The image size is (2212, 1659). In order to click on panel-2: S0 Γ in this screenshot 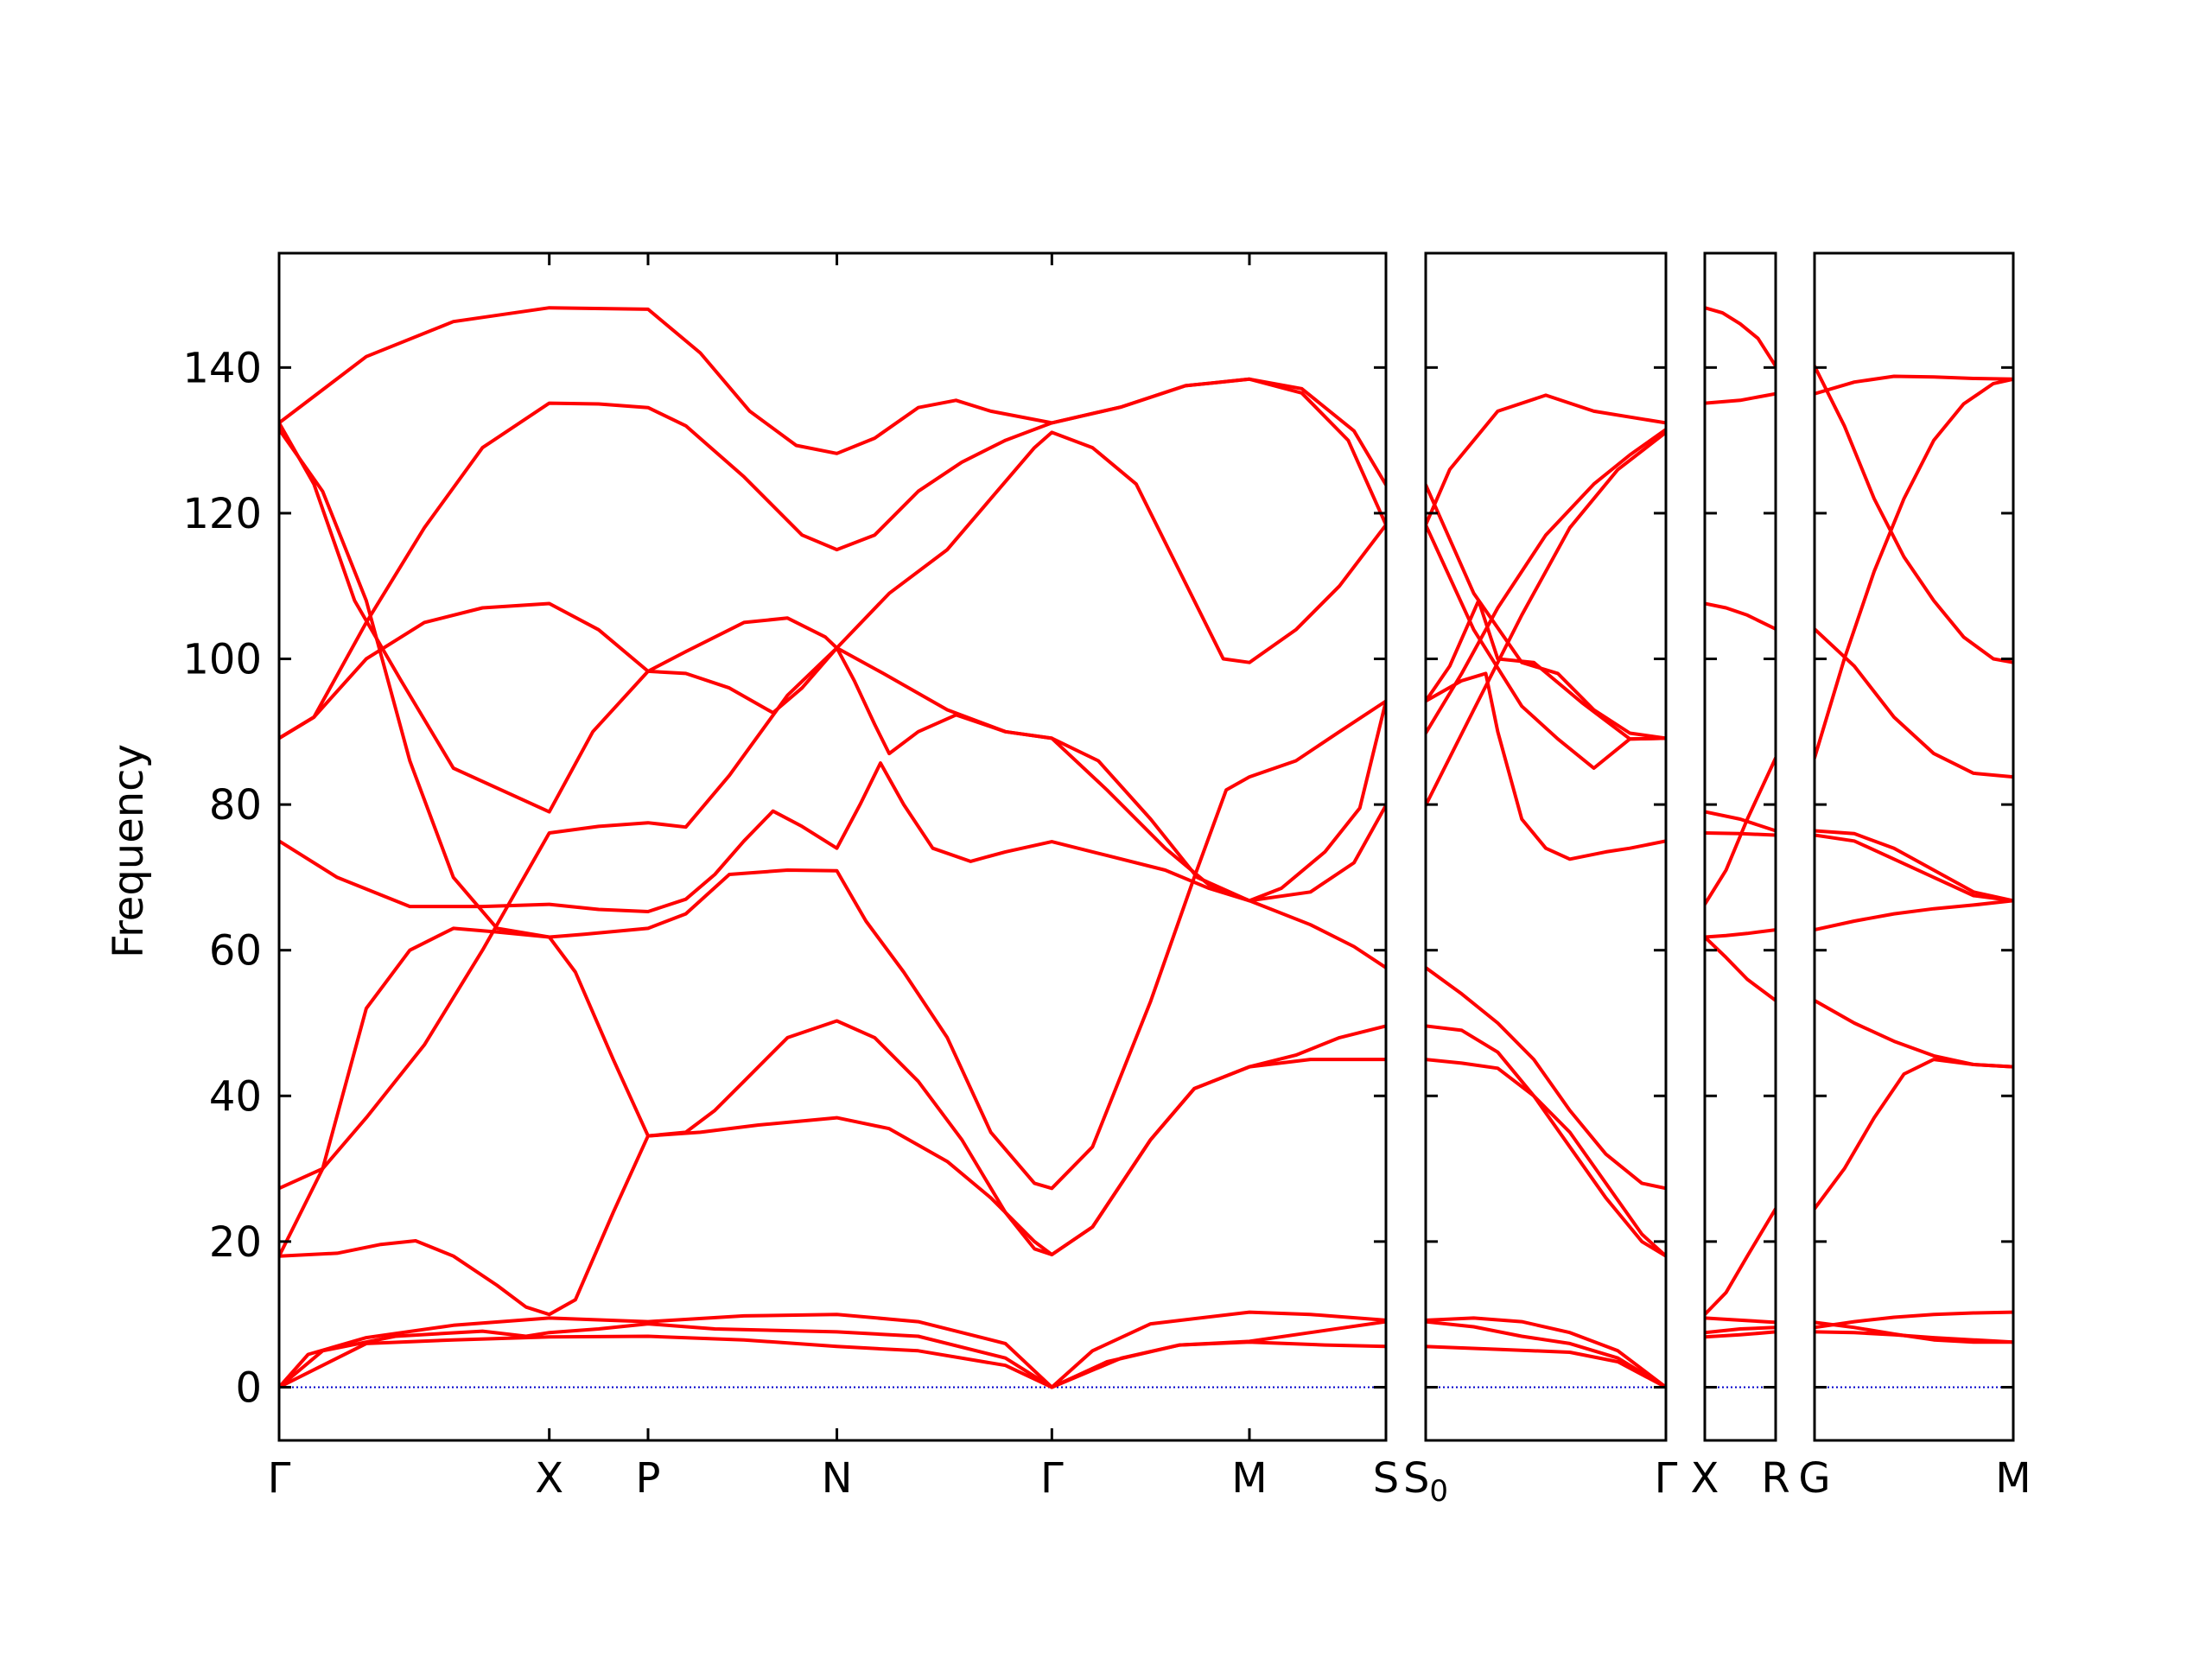, I will do `click(1540, 880)`.